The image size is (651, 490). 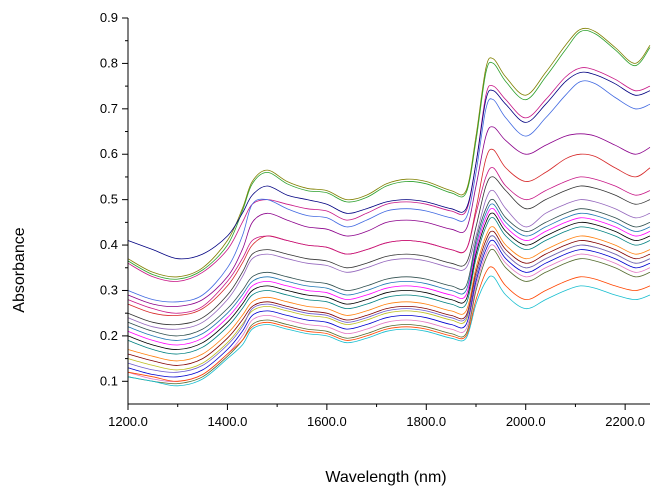 What do you see at coordinates (228, 421) in the screenshot?
I see `x-tick-label: 1400.0` at bounding box center [228, 421].